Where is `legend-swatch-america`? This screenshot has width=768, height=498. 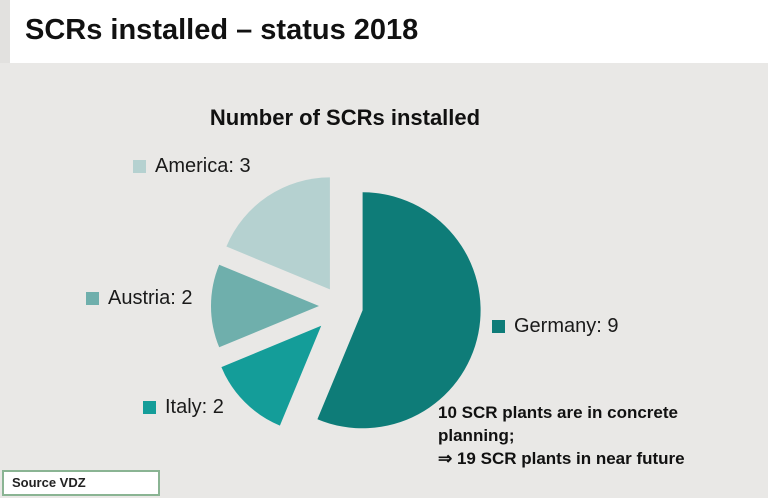
legend-swatch-america is located at coordinates (139, 166).